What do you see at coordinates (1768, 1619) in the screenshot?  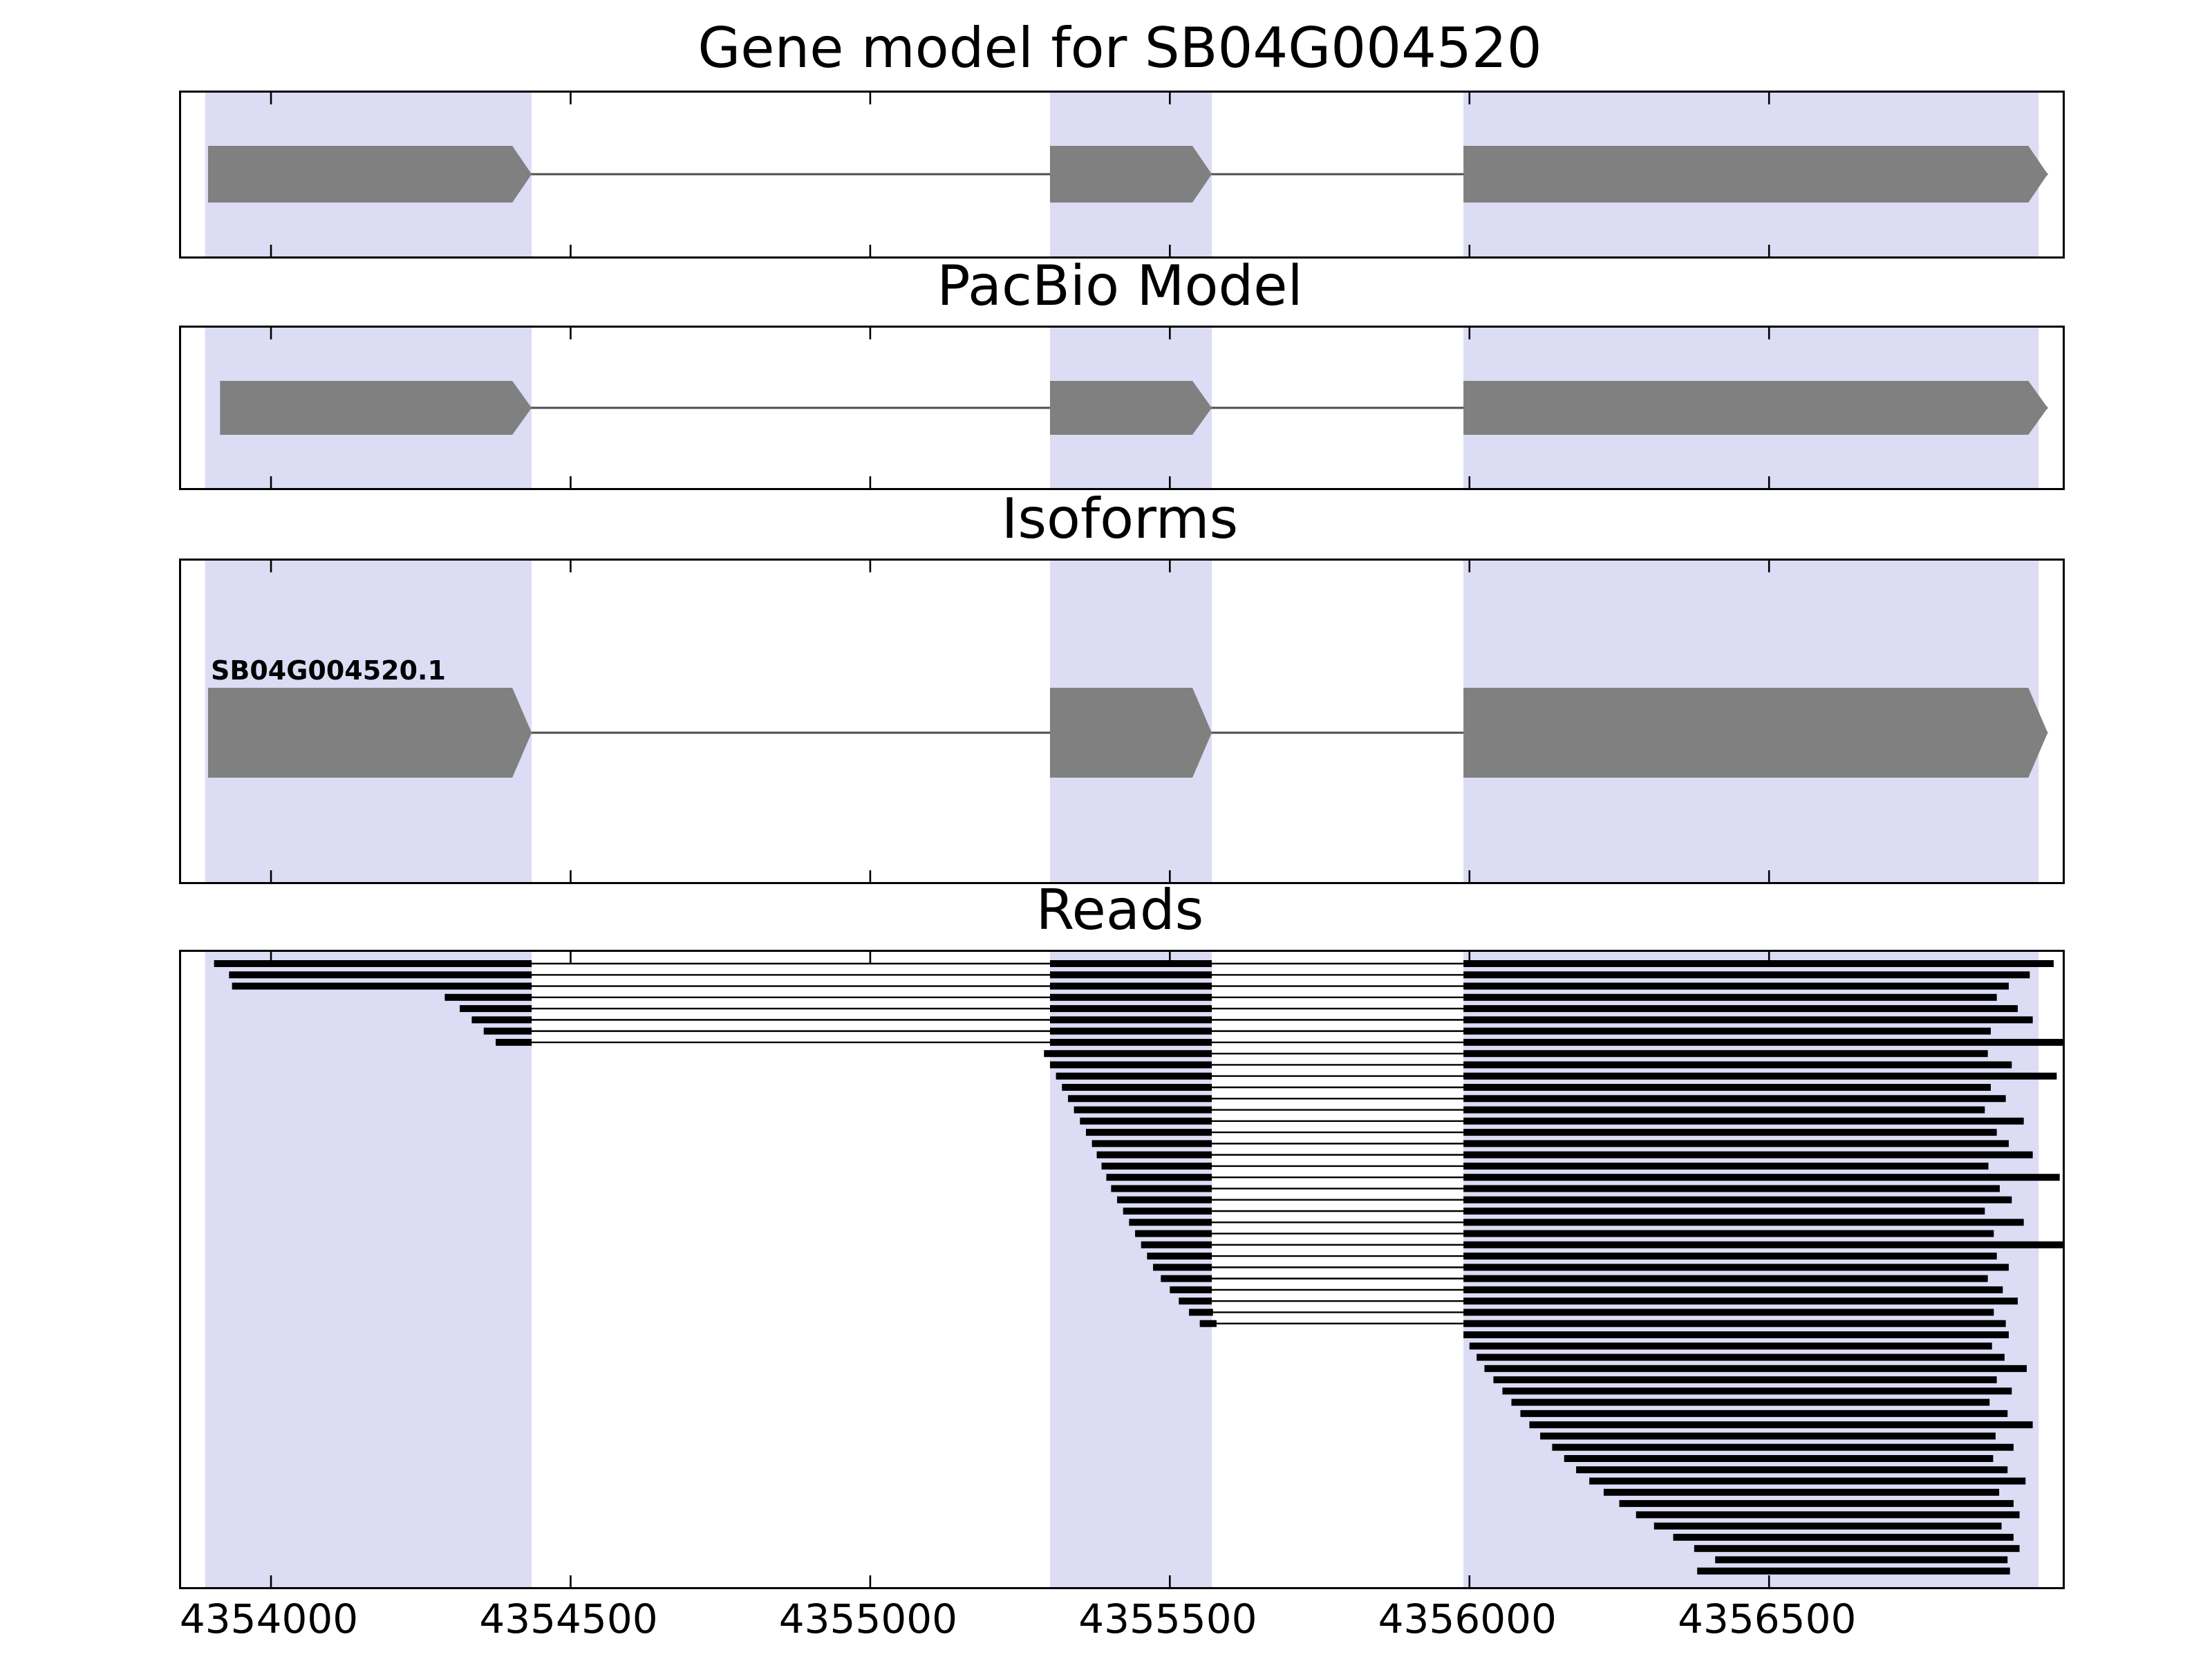 I see `x-tick-label: 4356500` at bounding box center [1768, 1619].